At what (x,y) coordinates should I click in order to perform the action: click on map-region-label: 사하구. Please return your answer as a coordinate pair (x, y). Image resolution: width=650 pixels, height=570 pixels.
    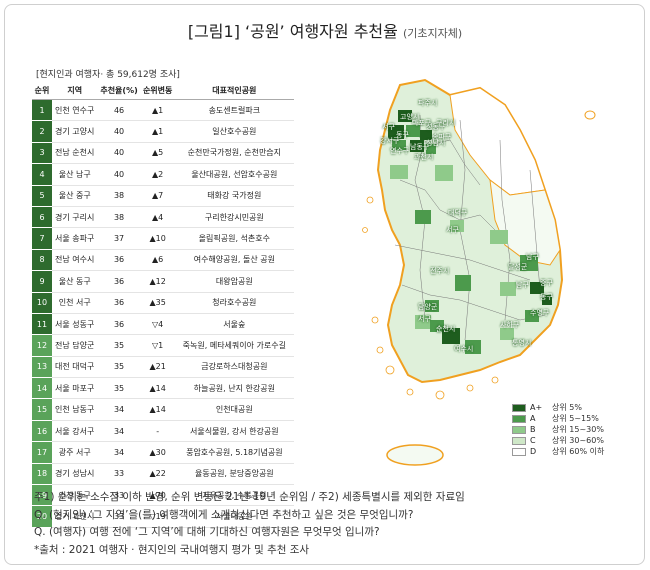
    Looking at the image, I should click on (510, 325).